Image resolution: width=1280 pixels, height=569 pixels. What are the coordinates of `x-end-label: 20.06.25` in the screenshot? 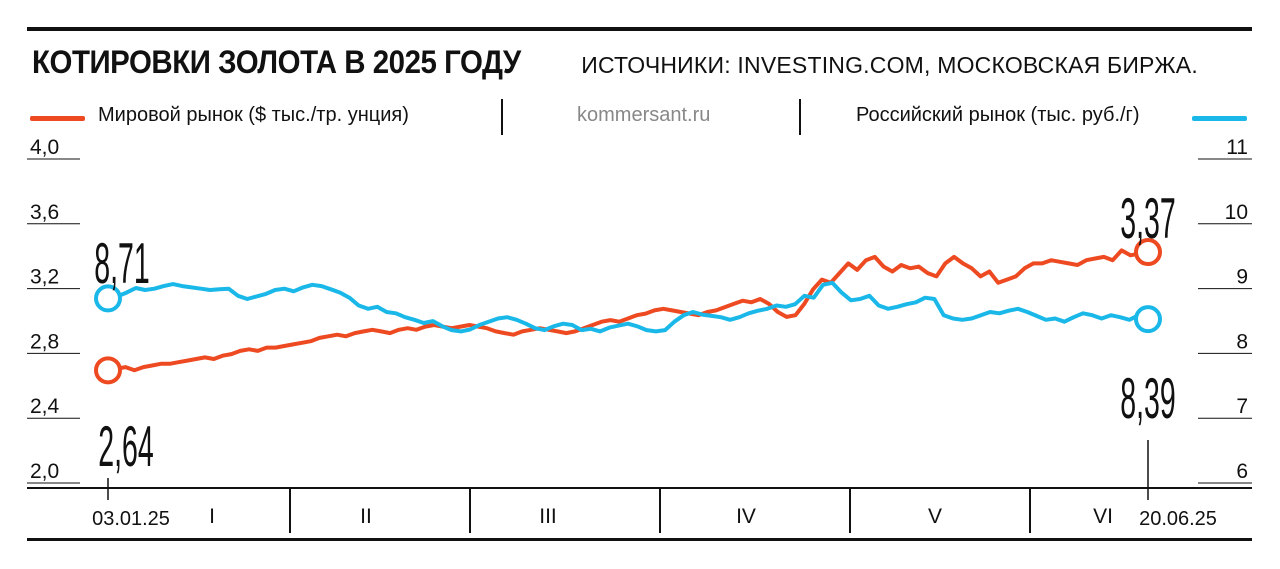 It's located at (1178, 519).